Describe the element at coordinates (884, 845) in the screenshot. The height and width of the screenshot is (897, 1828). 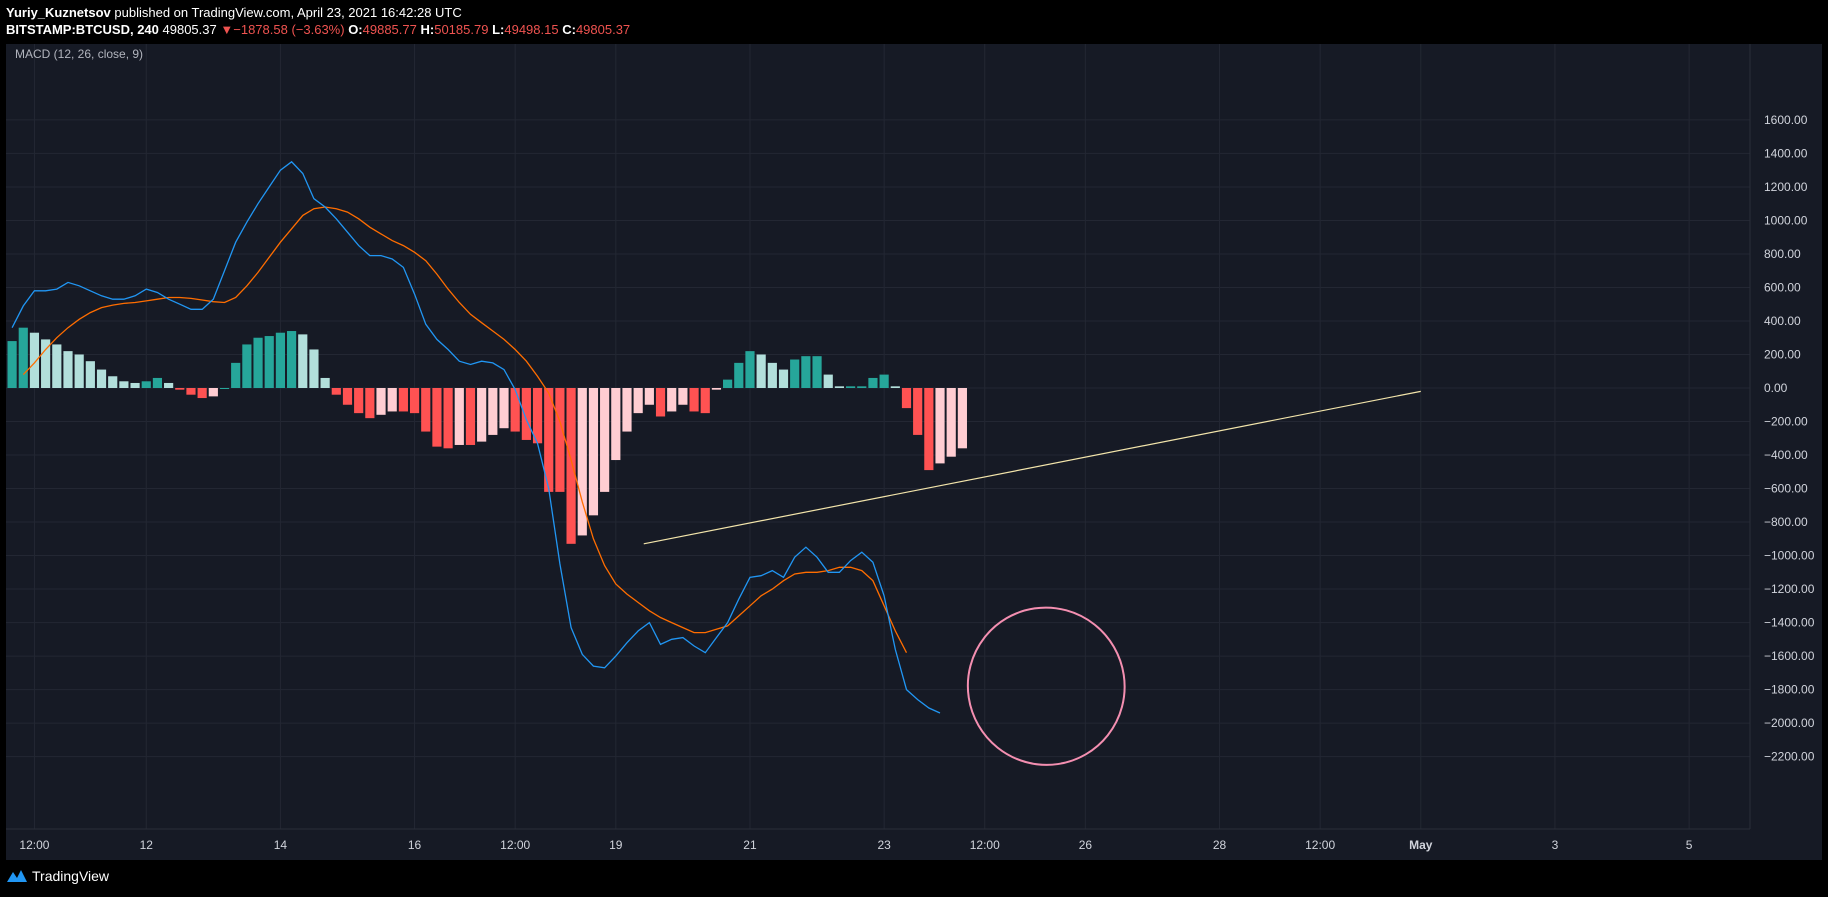
I see `x-tick-label: 23` at that location.